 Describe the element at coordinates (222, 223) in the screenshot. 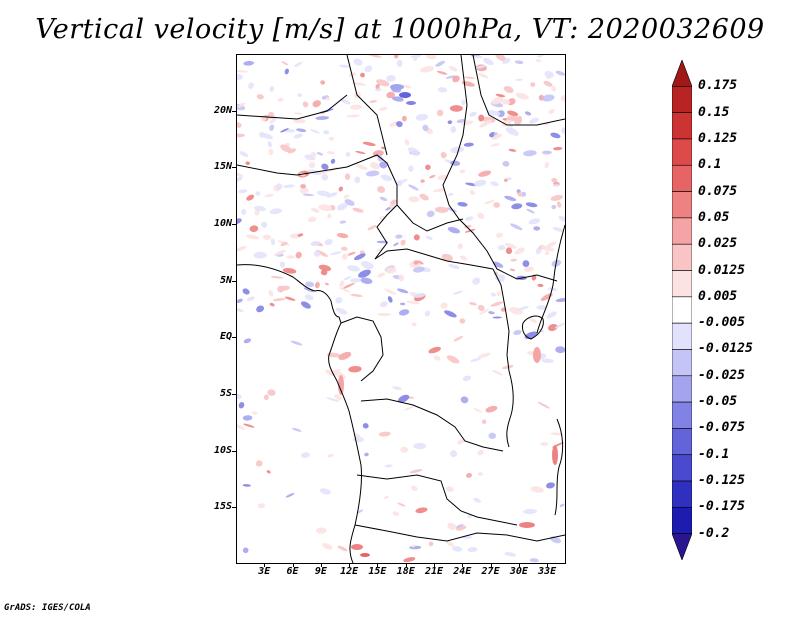

I see `lat-label: 10N` at that location.